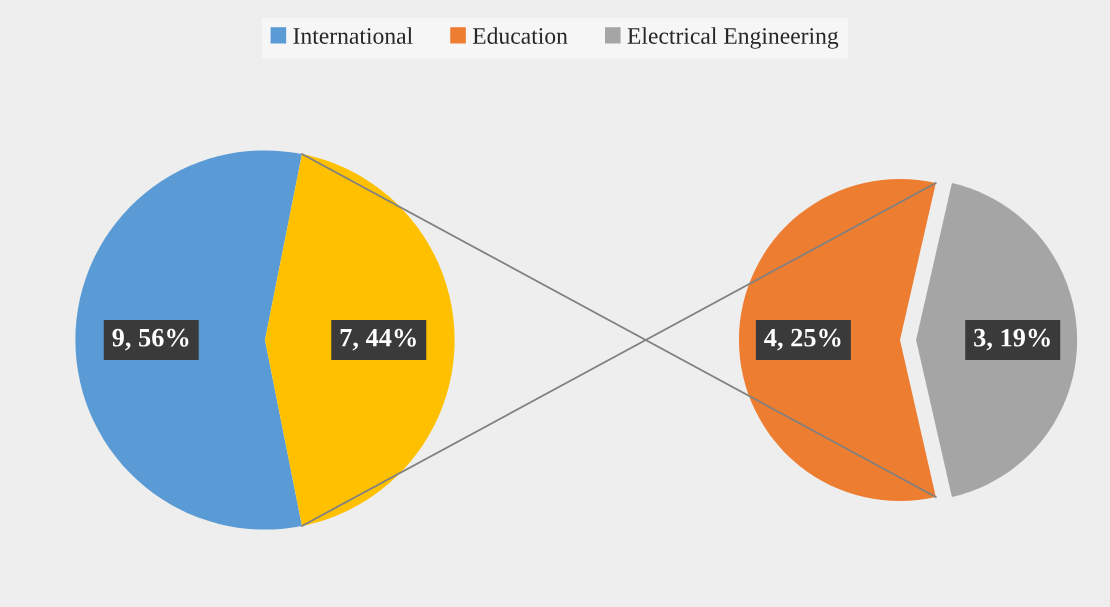 Image resolution: width=1110 pixels, height=607 pixels. Describe the element at coordinates (802, 339) in the screenshot. I see `data-label: 4, 25%` at that location.